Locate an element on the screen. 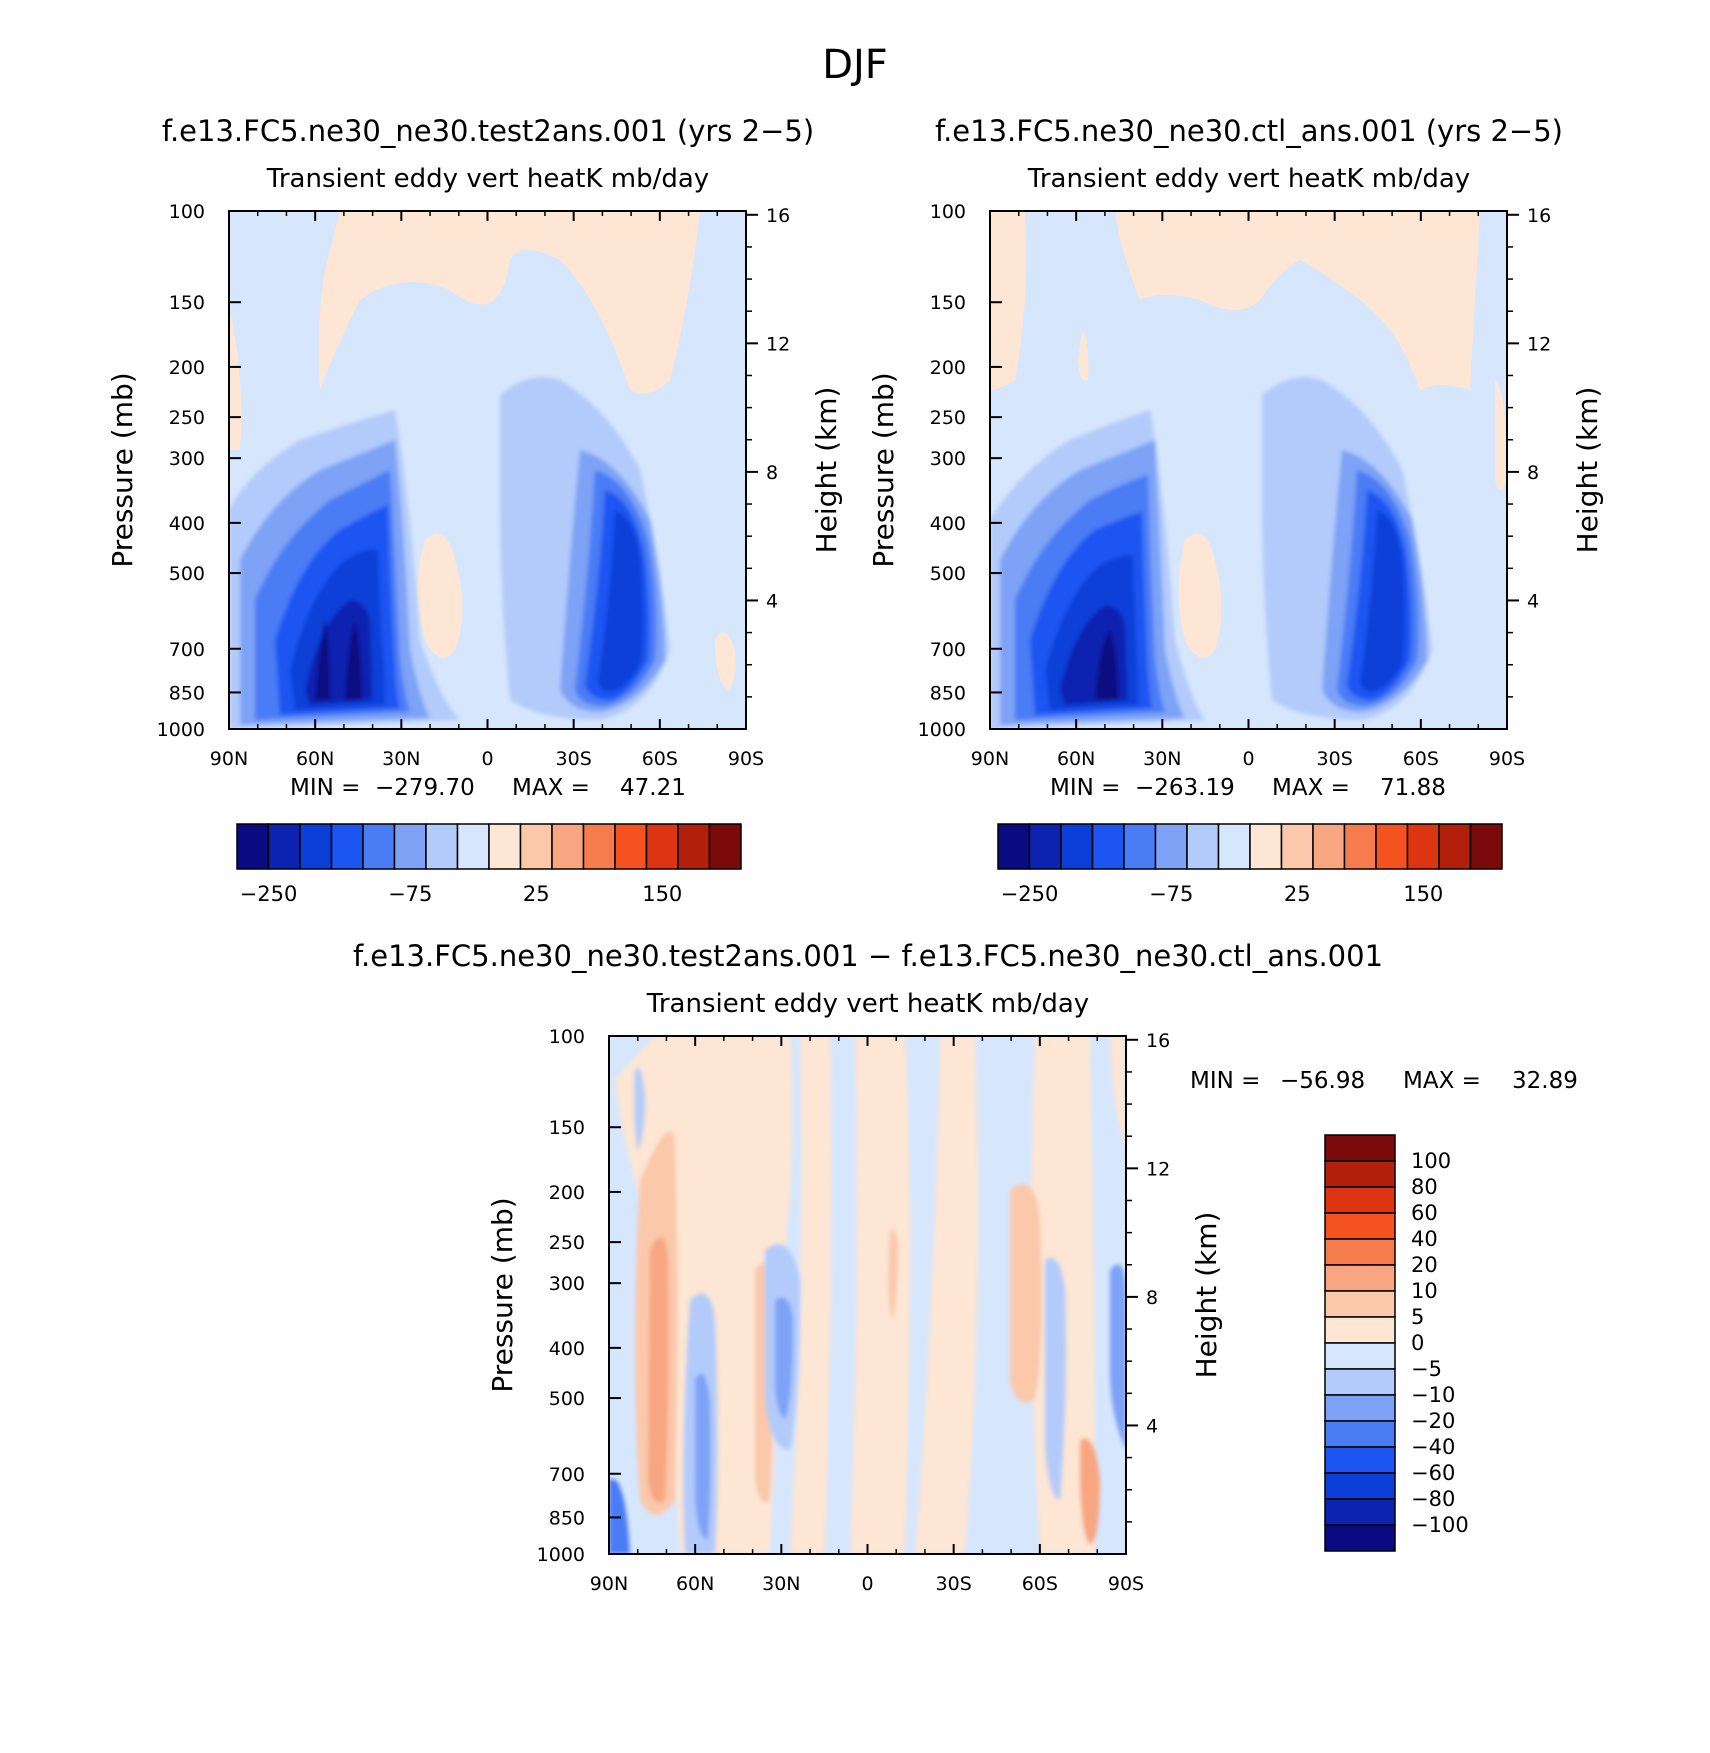 The image size is (1710, 1753). colorbar-label: −10 is located at coordinates (1433, 1395).